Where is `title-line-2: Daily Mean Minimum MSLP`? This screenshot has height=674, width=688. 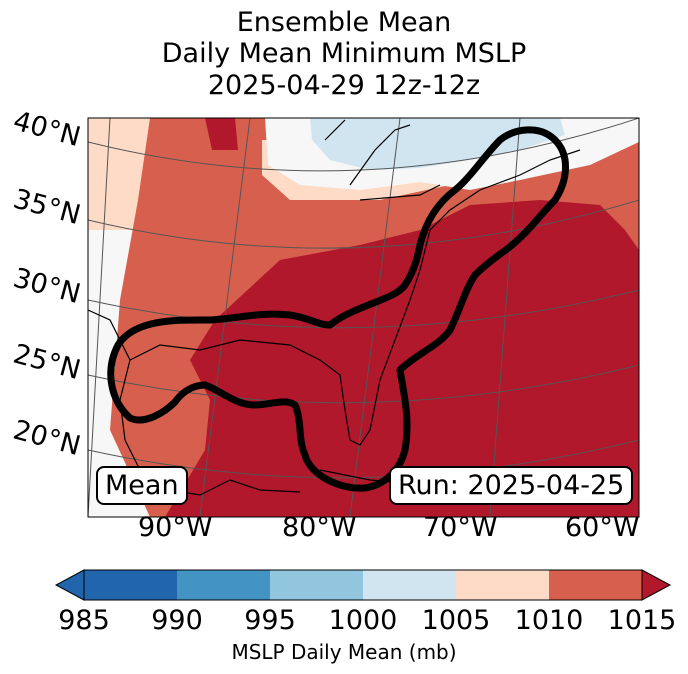 title-line-2: Daily Mean Minimum MSLP is located at coordinates (344, 53).